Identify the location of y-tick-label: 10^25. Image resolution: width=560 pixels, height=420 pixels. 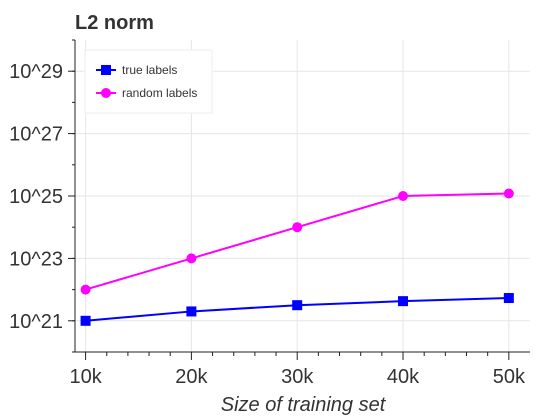
(36, 197).